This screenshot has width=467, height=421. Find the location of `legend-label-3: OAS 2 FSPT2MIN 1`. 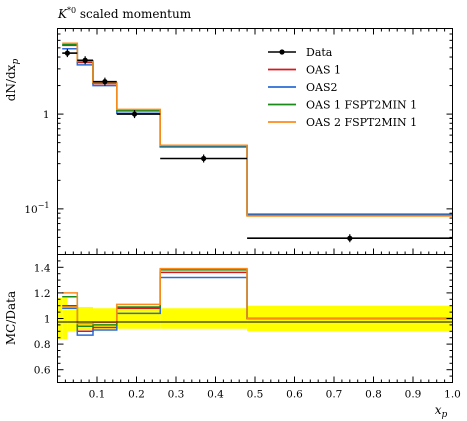

legend-label-3: OAS 2 FSPT2MIN 1 is located at coordinates (361, 122).